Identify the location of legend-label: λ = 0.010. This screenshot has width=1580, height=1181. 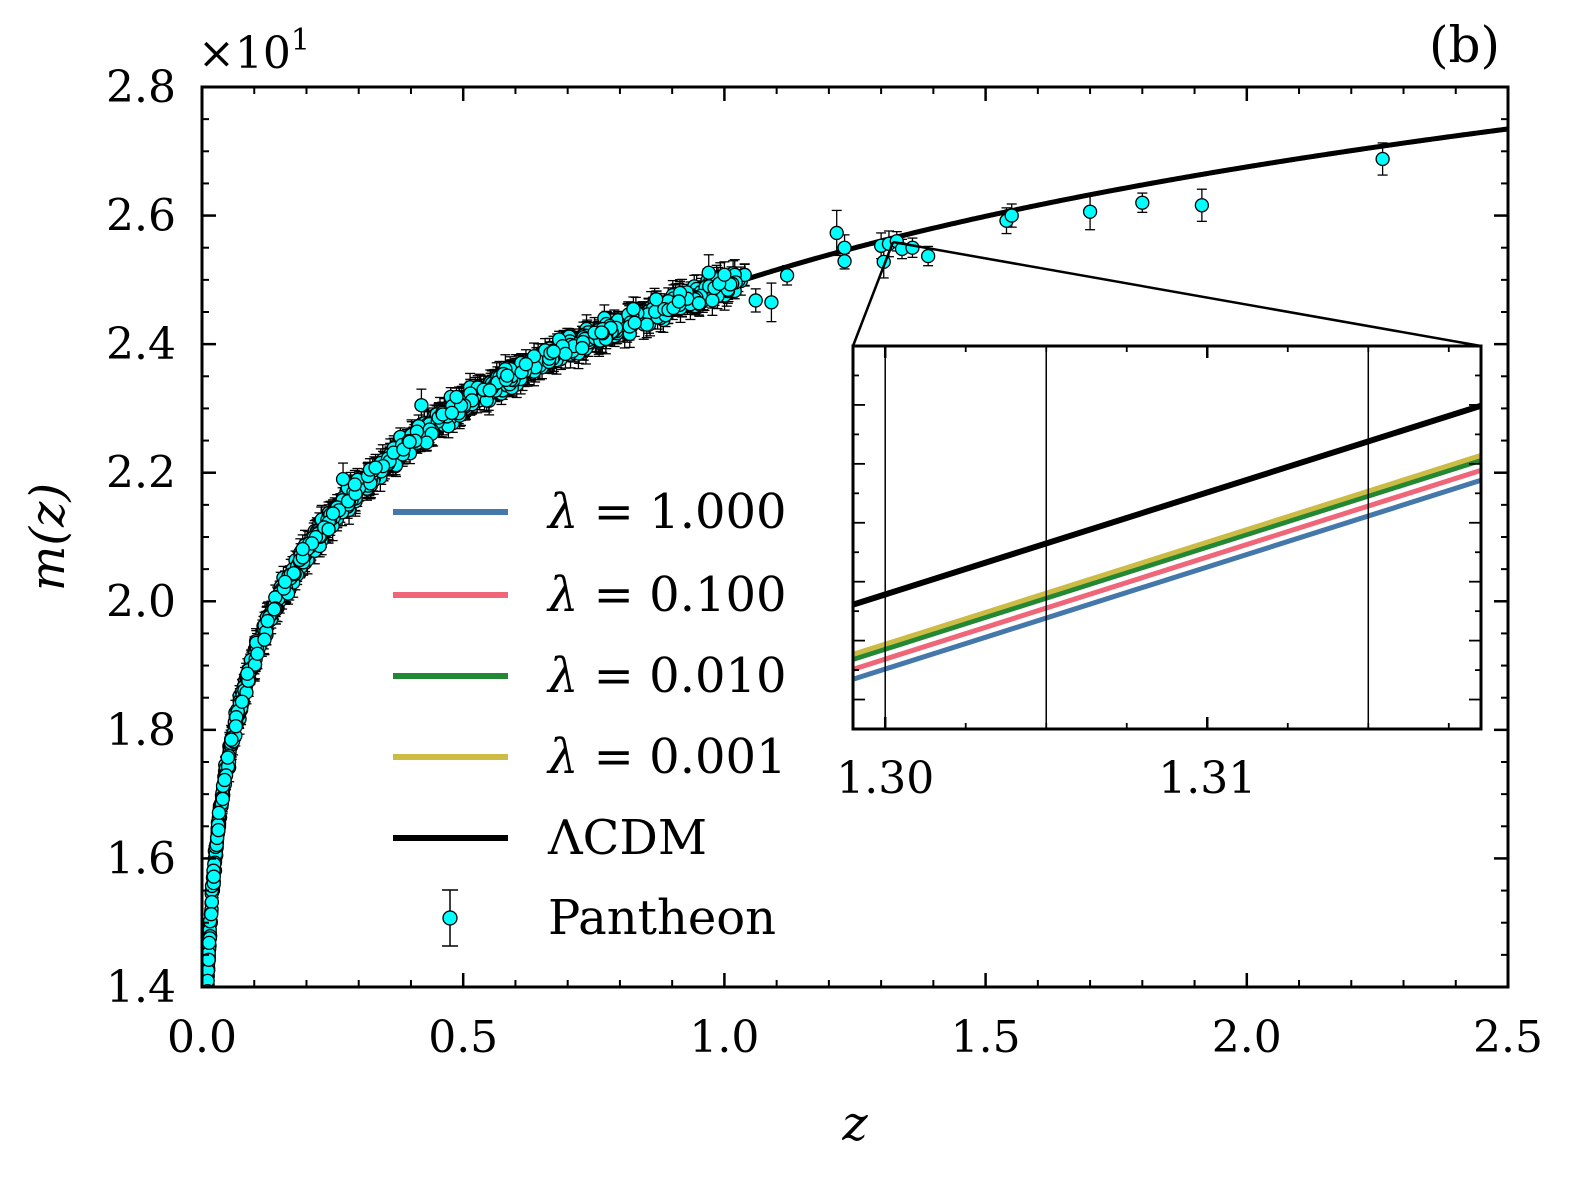
(666, 676).